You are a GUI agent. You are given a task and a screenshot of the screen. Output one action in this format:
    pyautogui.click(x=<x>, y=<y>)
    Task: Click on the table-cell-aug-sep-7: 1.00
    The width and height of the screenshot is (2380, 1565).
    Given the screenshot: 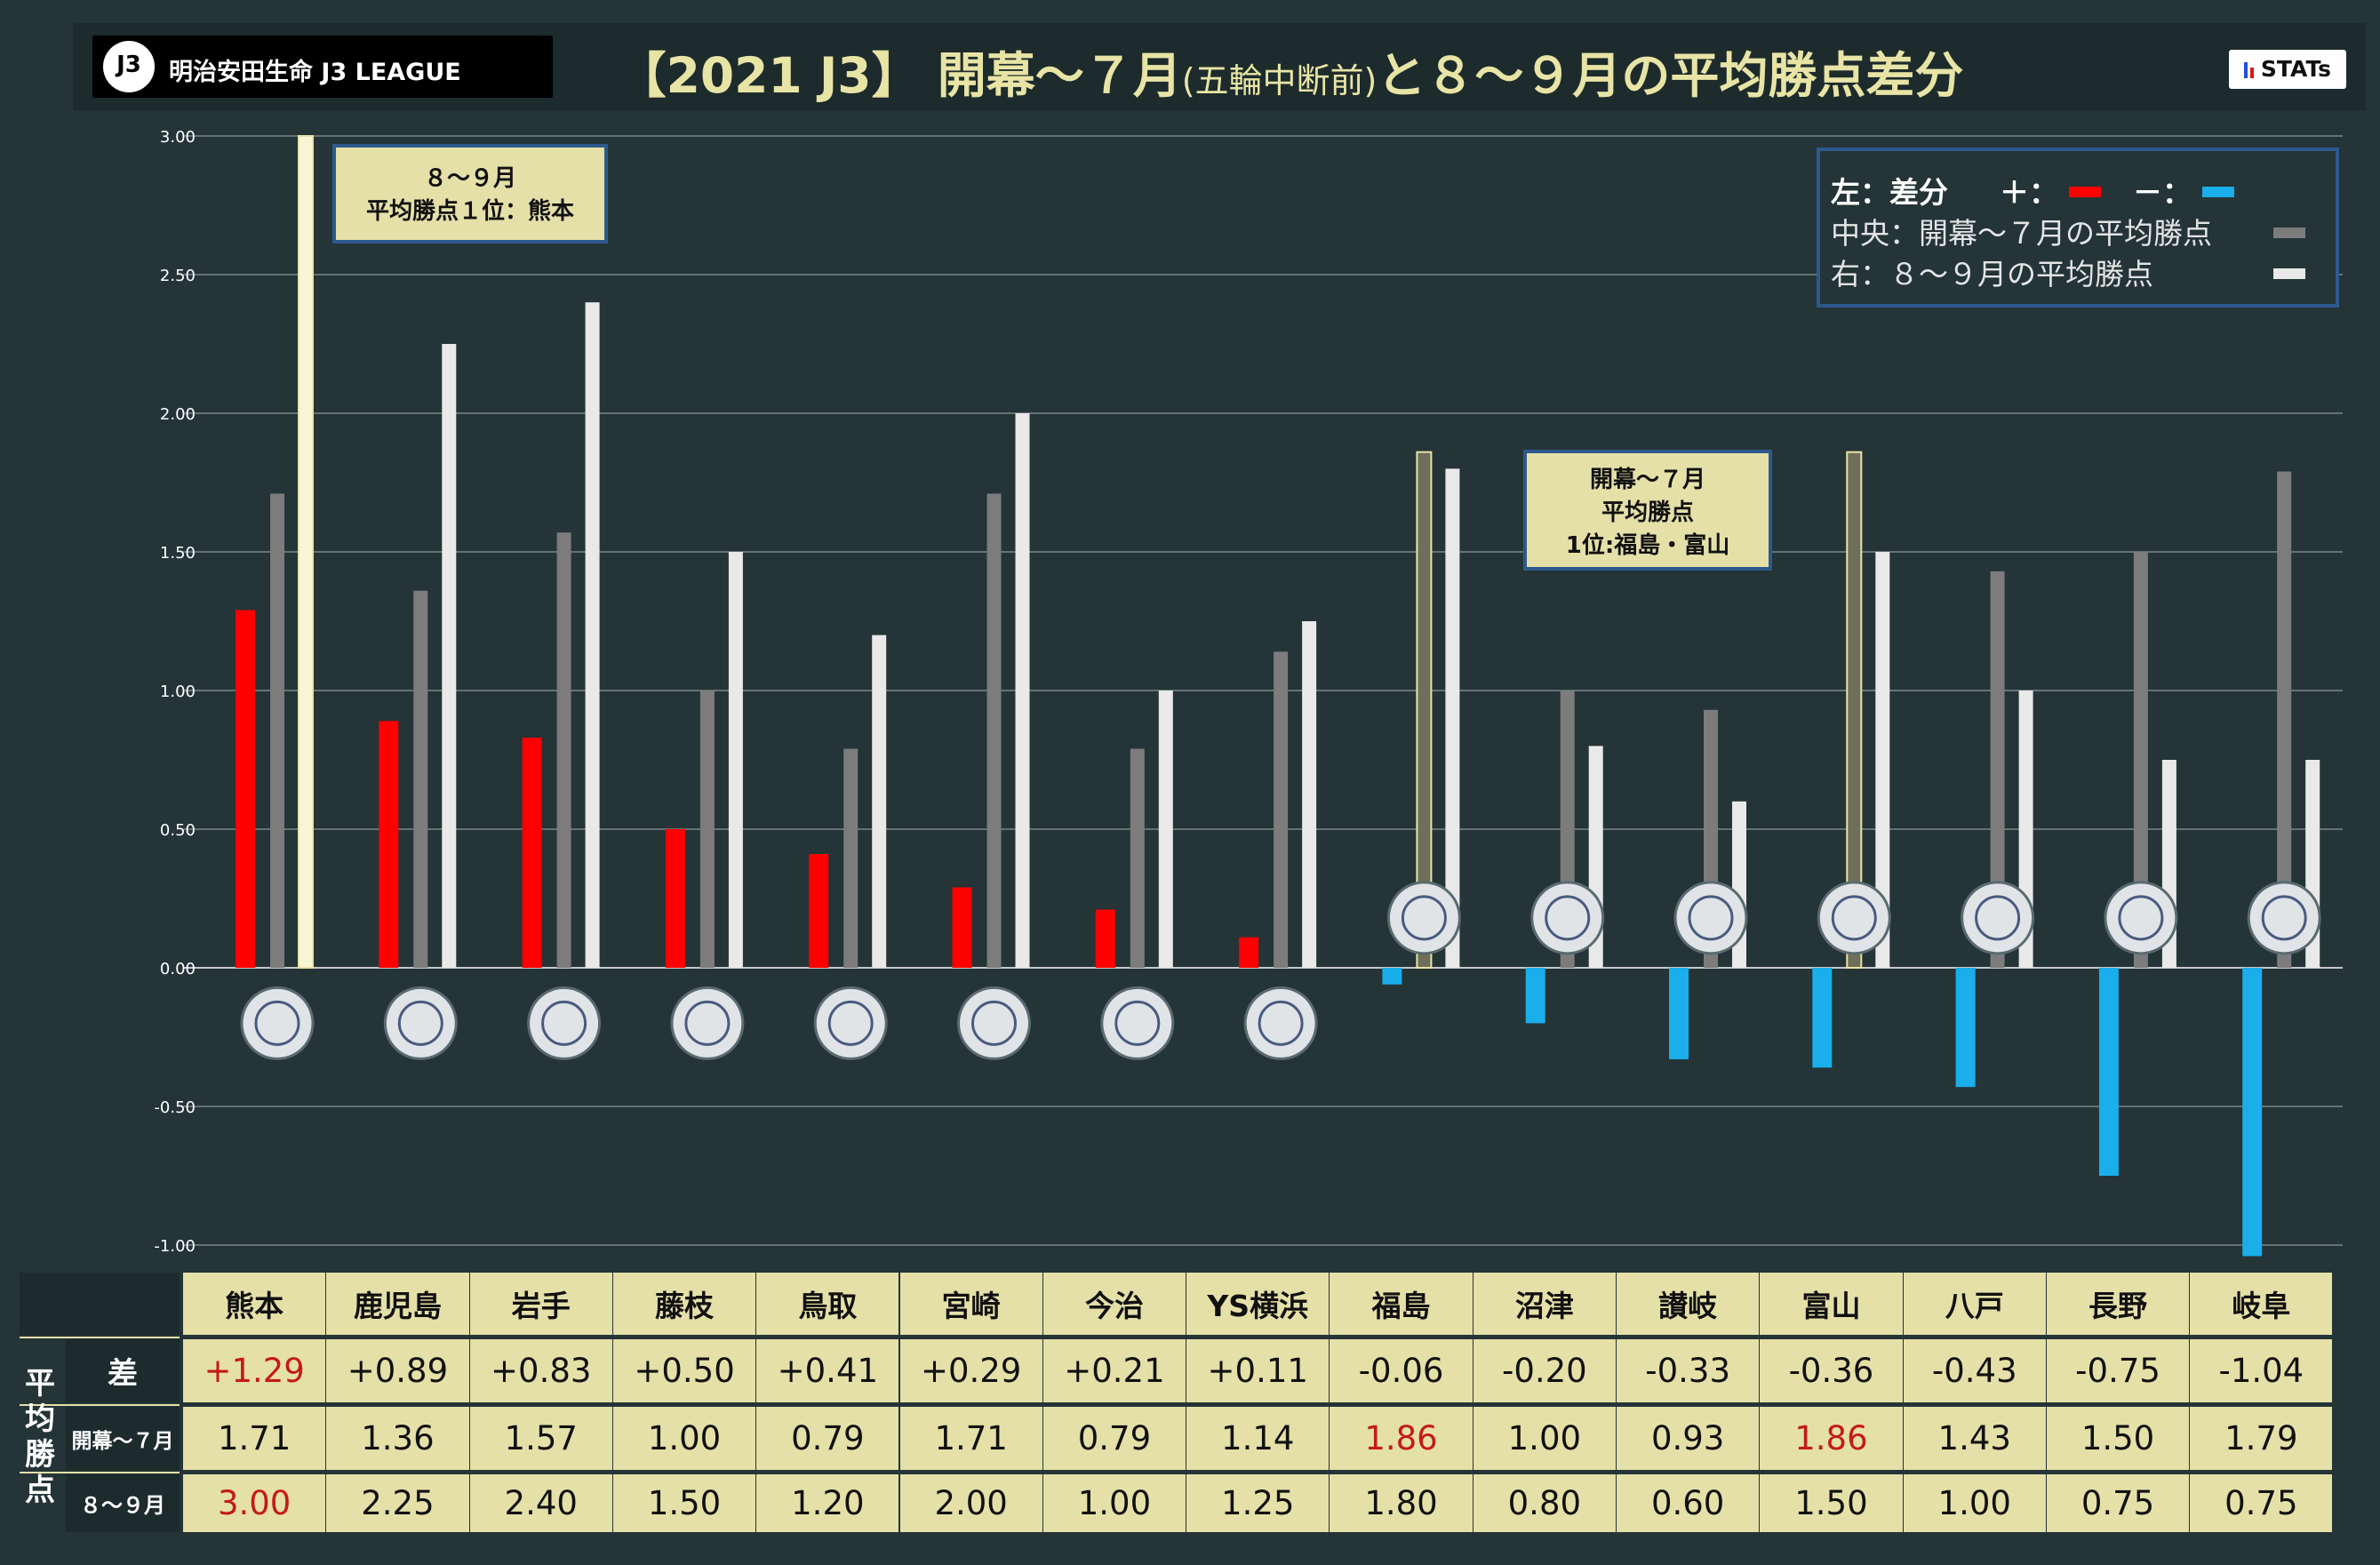 What is the action you would take?
    pyautogui.click(x=1114, y=1503)
    